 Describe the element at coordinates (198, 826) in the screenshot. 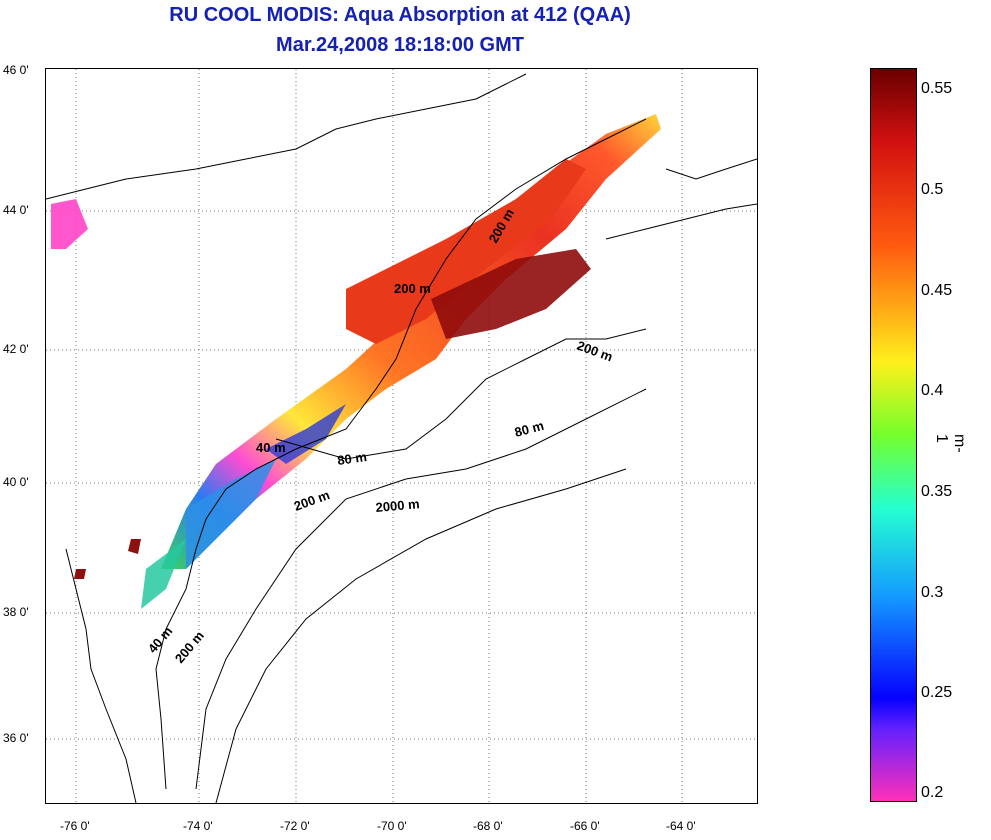

I see `lon-tick-label: -74 0'` at that location.